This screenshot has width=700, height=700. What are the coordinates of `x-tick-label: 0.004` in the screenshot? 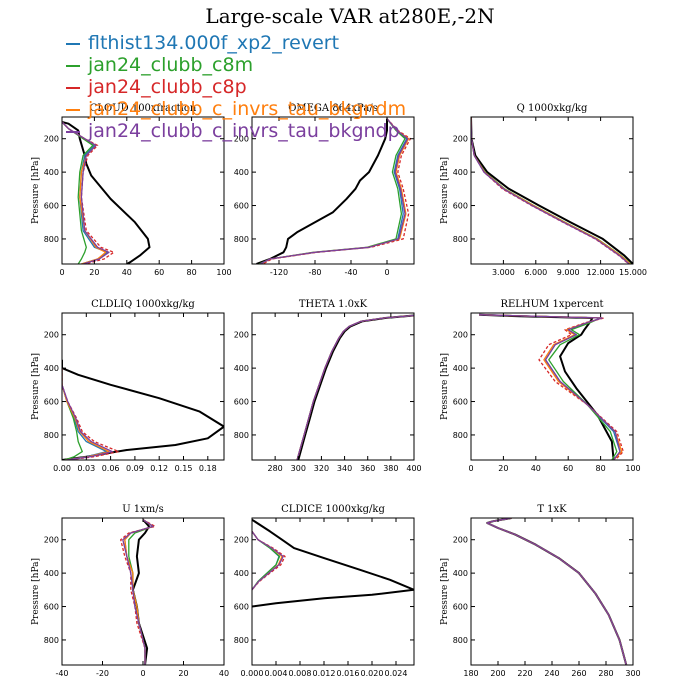 It's located at (276, 673).